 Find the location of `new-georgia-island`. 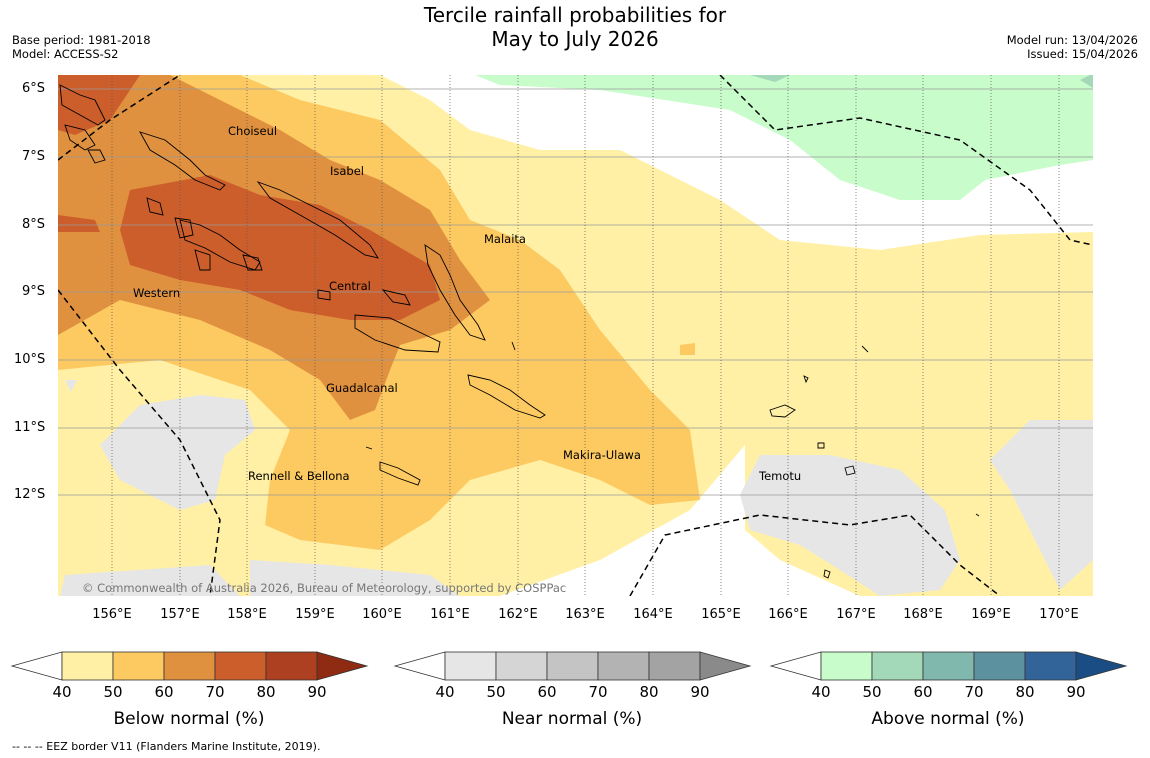

new-georgia-island is located at coordinates (220, 245).